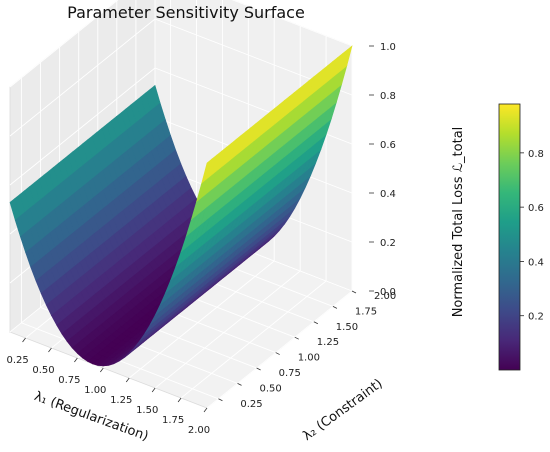  What do you see at coordinates (43, 370) in the screenshot?
I see `x-tick-label: 0.50` at bounding box center [43, 370].